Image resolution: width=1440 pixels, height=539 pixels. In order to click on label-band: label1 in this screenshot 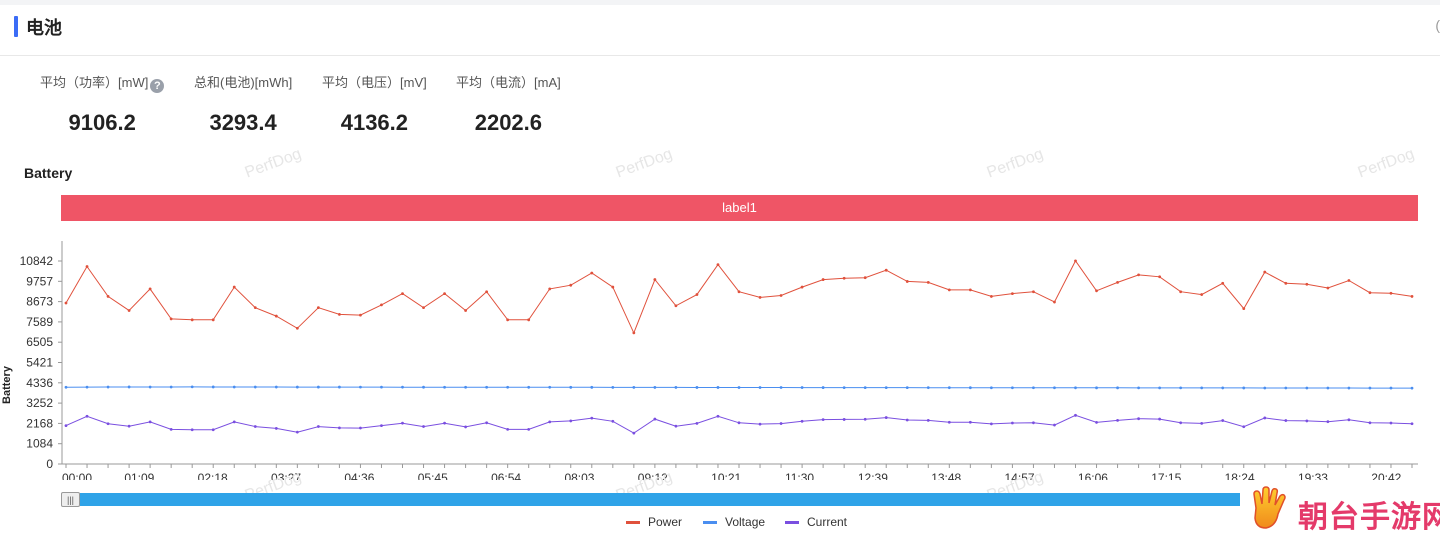, I will do `click(739, 208)`.